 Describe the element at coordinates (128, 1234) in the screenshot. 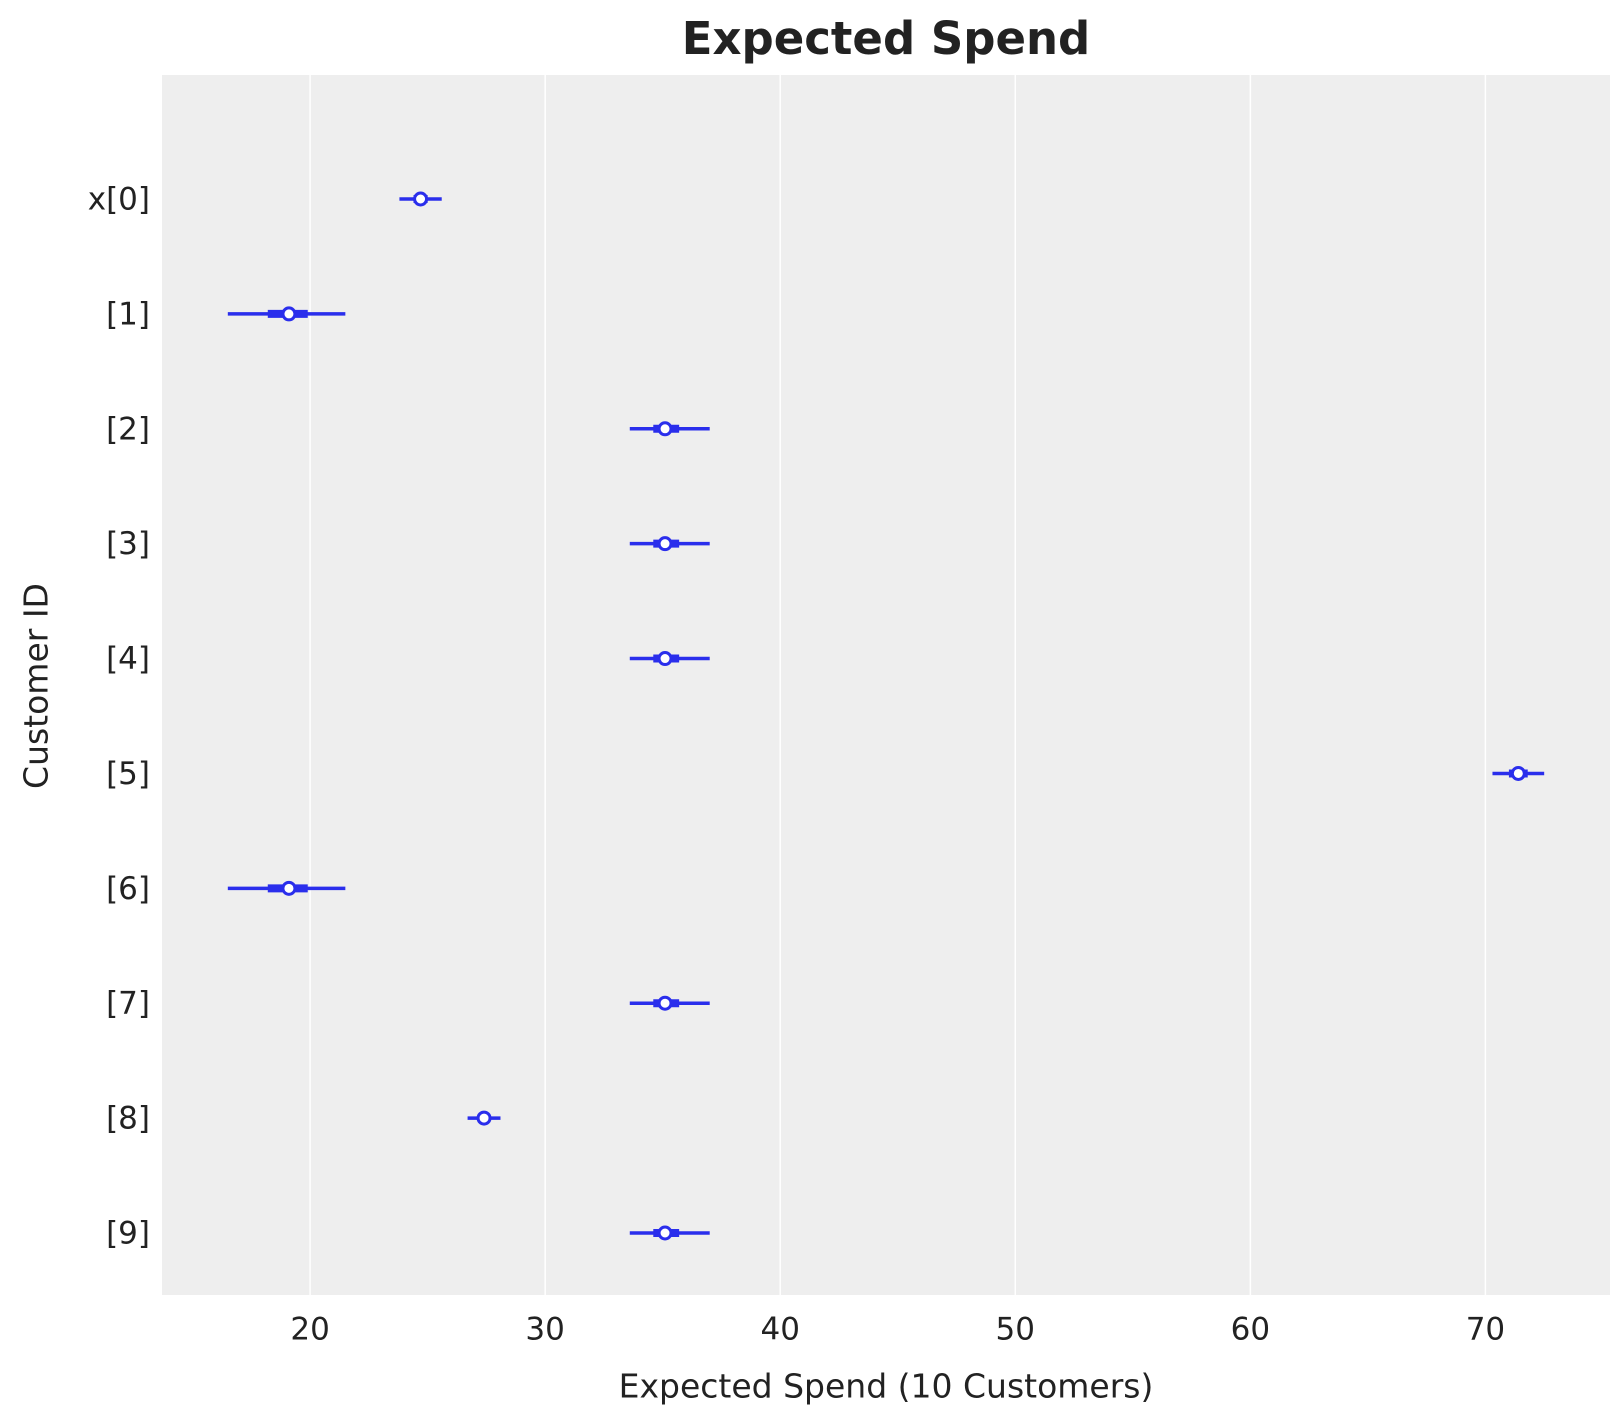

I see `y-tick-label: [9]` at that location.